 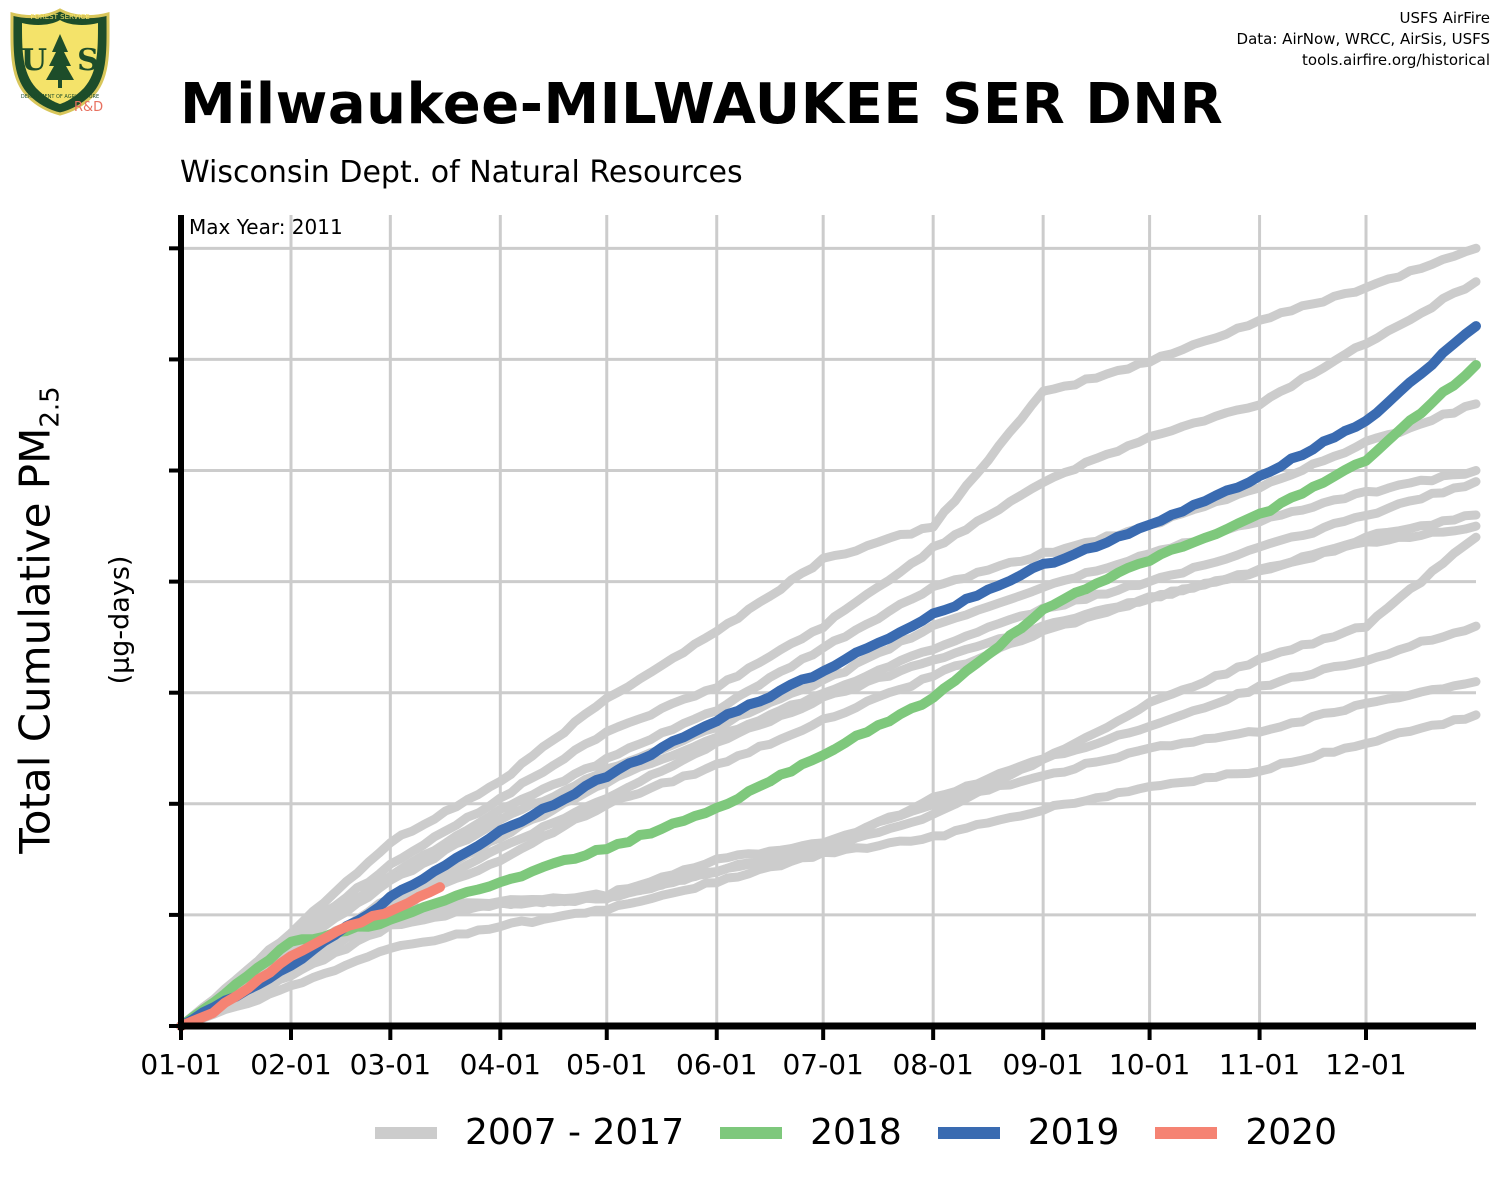 I want to click on chart-subtitle: Wisconsin Dept. of Natural Resources, so click(x=461, y=172).